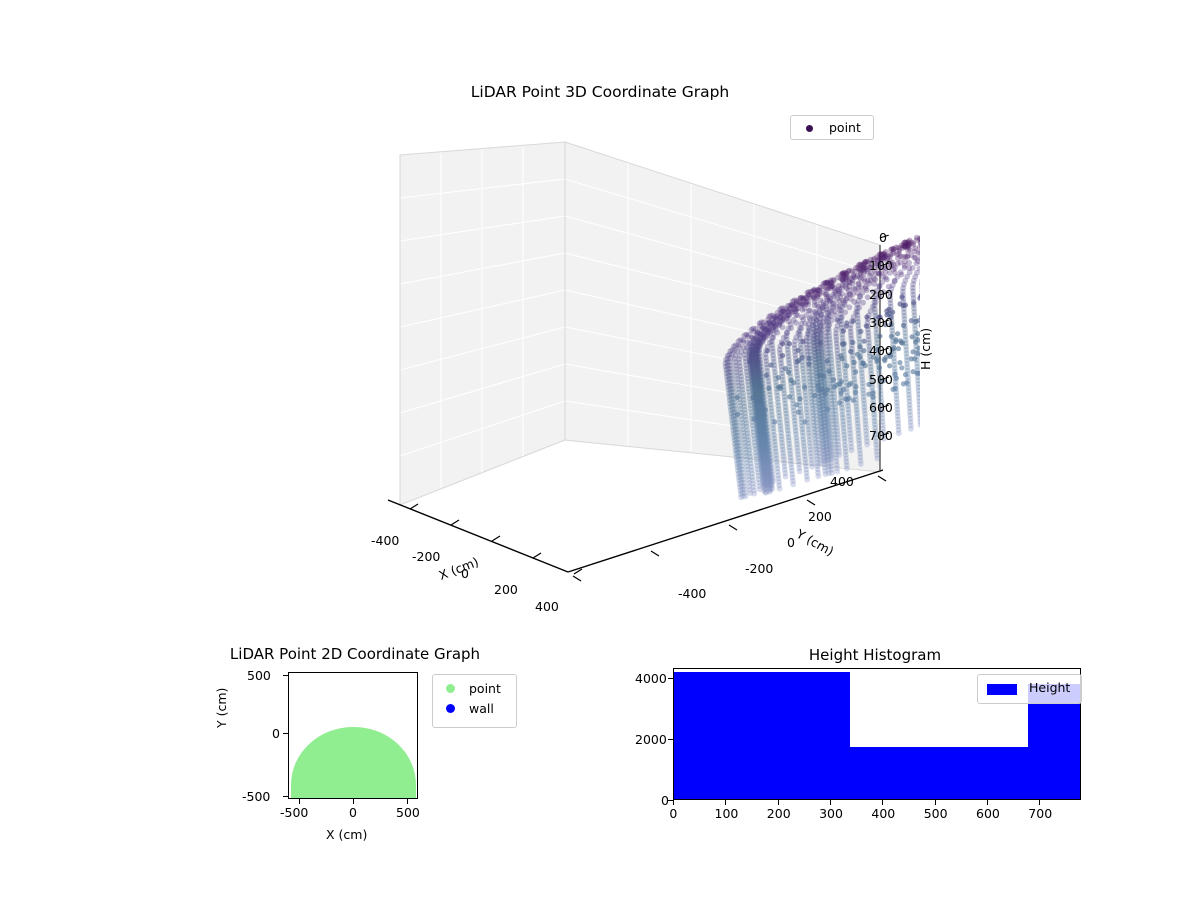  What do you see at coordinates (727, 813) in the screenshot?
I see `xhist-tick-100: 100` at bounding box center [727, 813].